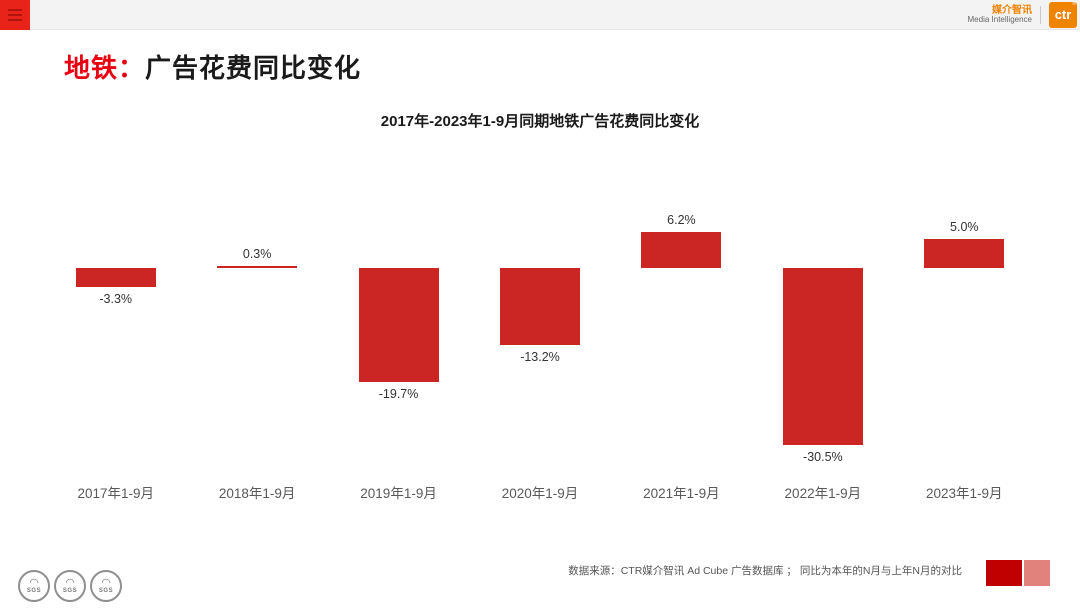 This screenshot has height=608, width=1080. What do you see at coordinates (964, 310) in the screenshot?
I see `chart-column: 5.0%` at bounding box center [964, 310].